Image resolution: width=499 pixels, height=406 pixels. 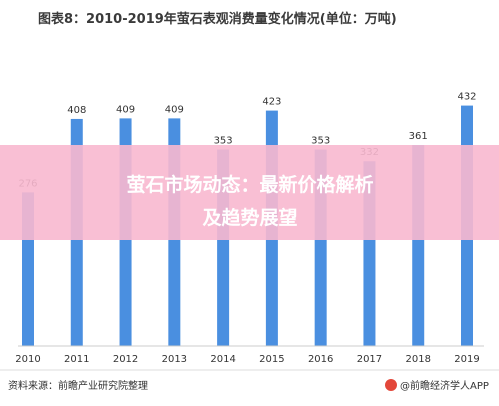 I want to click on banner-line-1: 萤石市场动态：最新价格解析, so click(x=249, y=184).